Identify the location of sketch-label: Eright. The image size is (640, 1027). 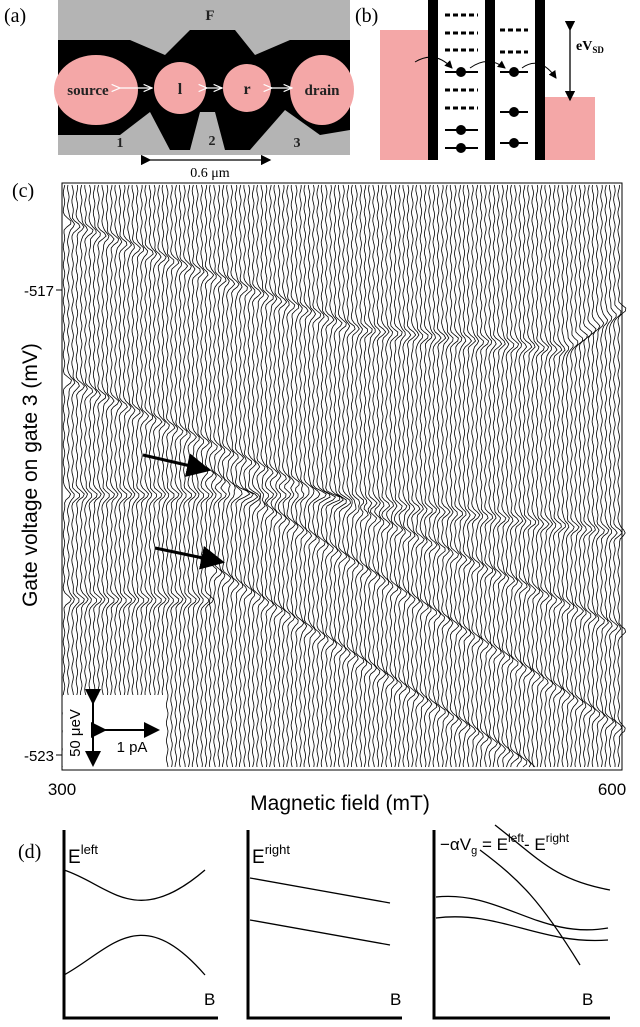
(271, 855).